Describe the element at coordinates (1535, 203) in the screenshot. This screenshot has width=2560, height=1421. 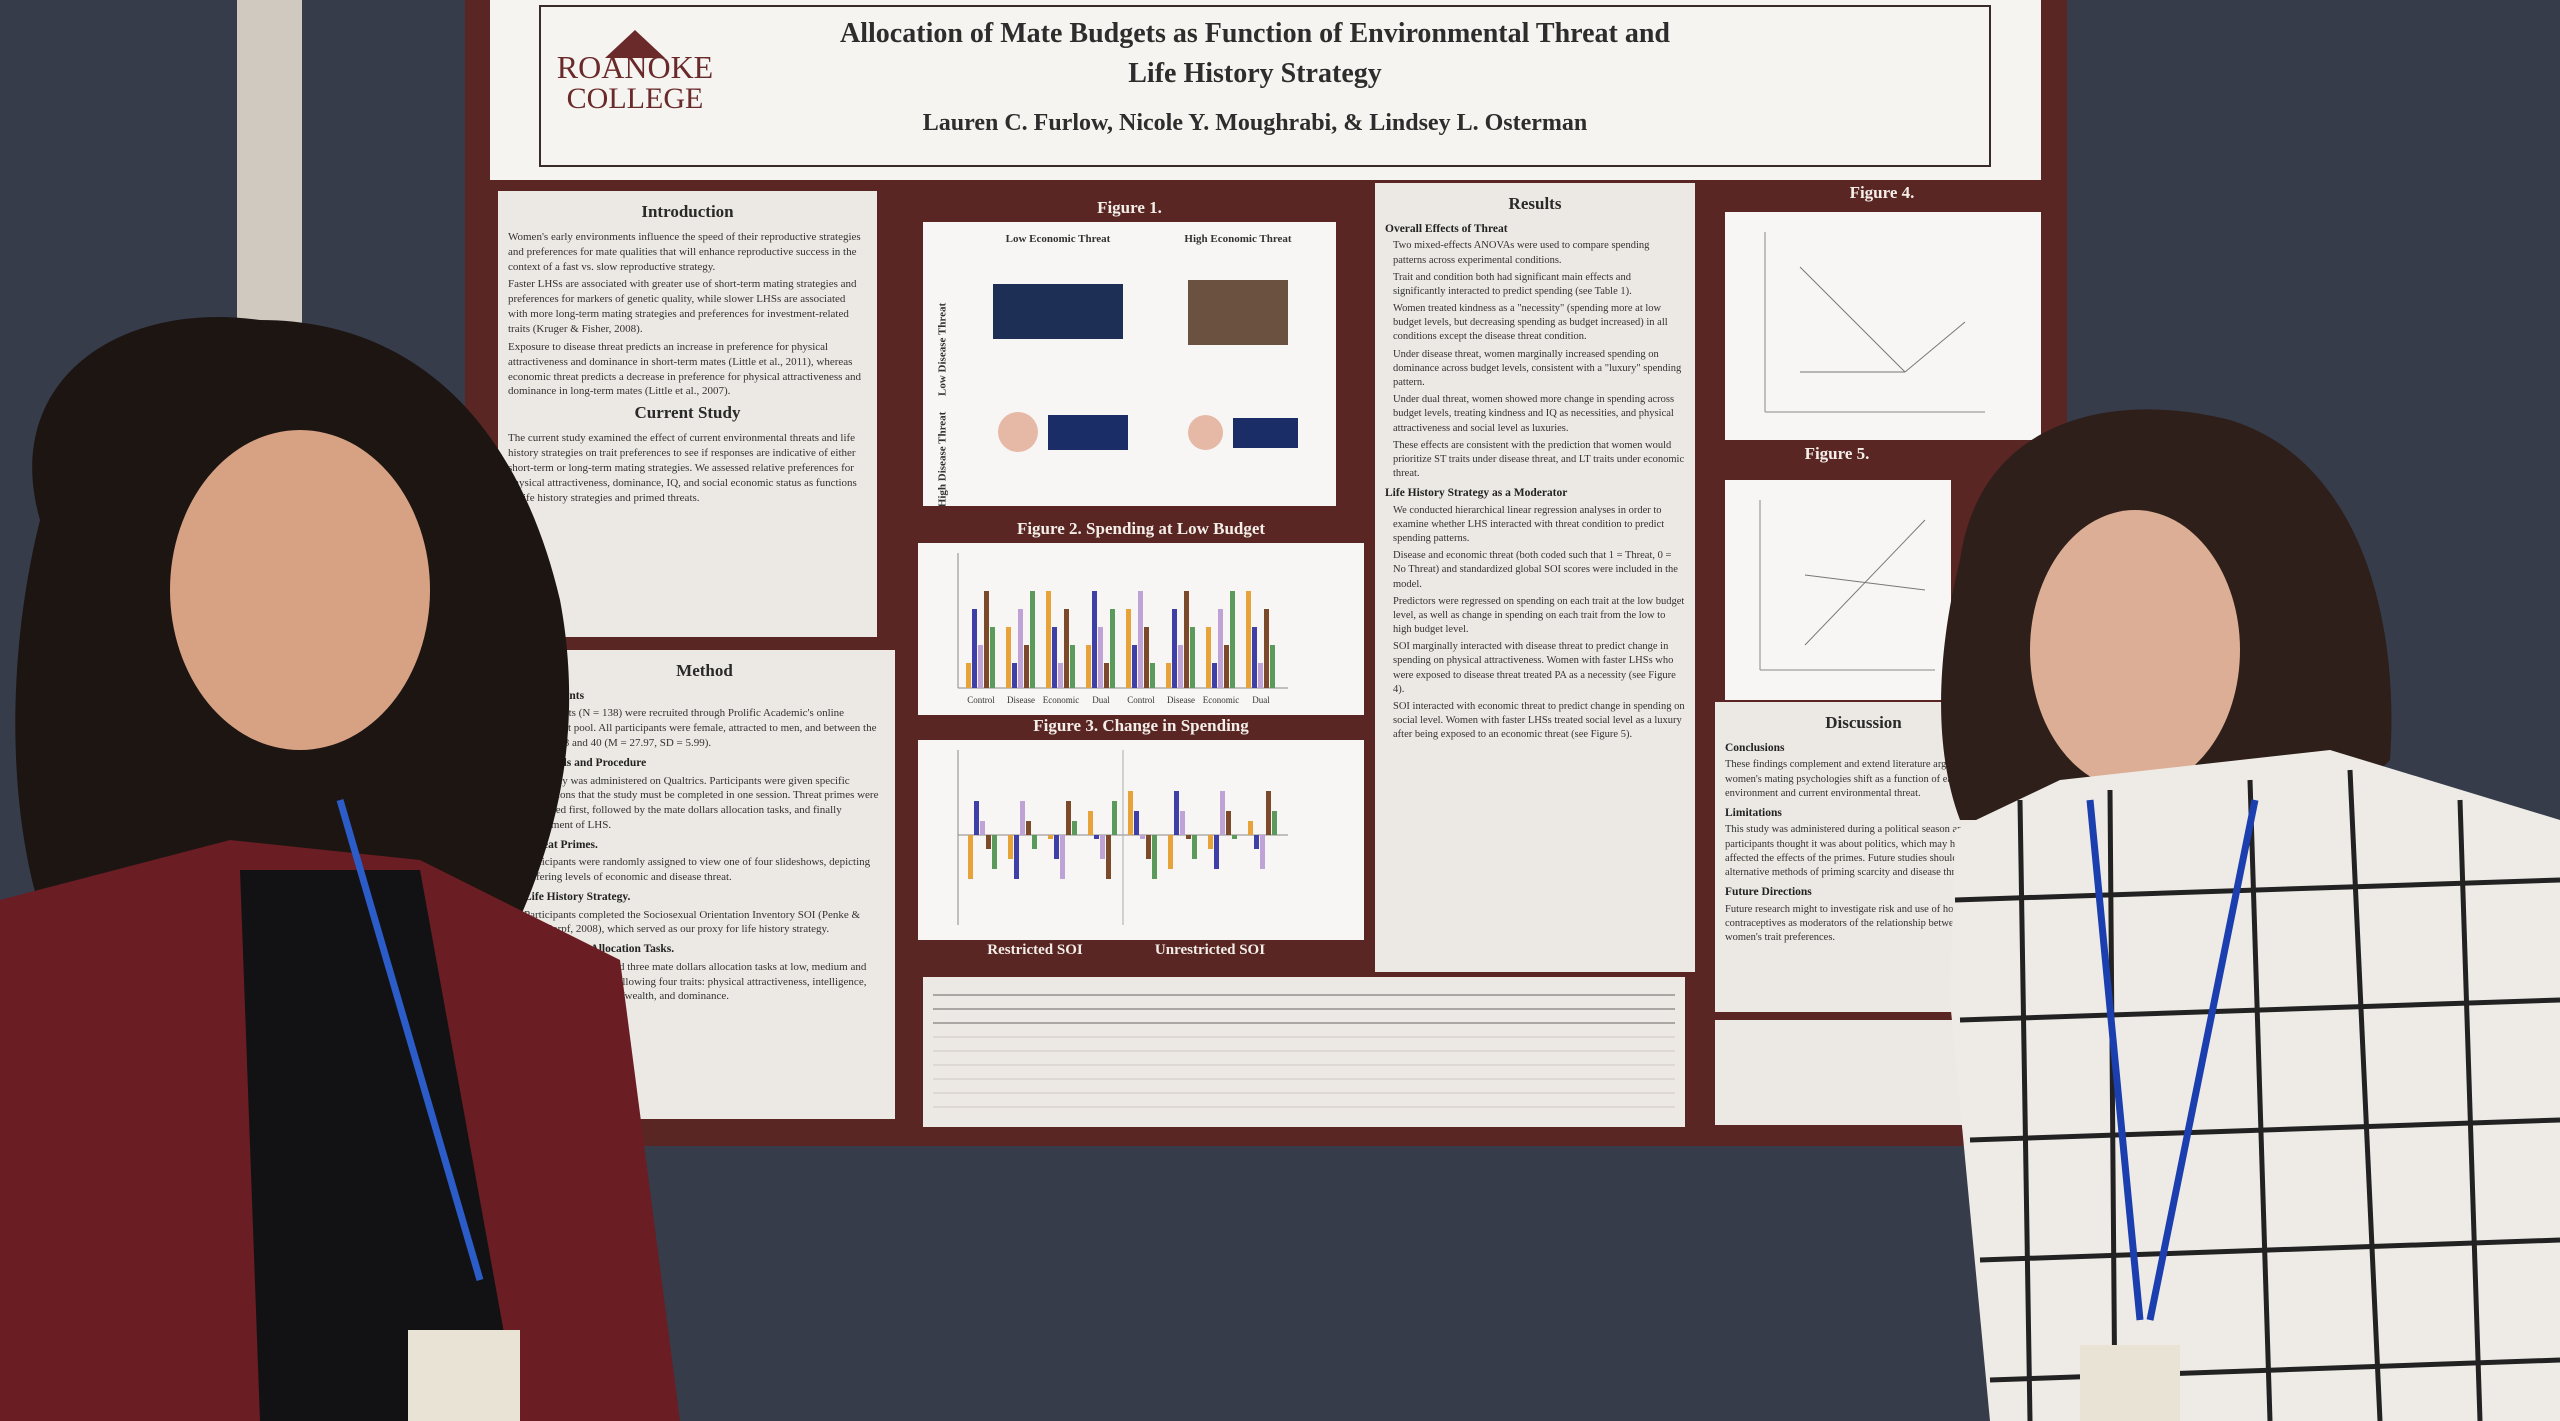
I see `heading: Results` at that location.